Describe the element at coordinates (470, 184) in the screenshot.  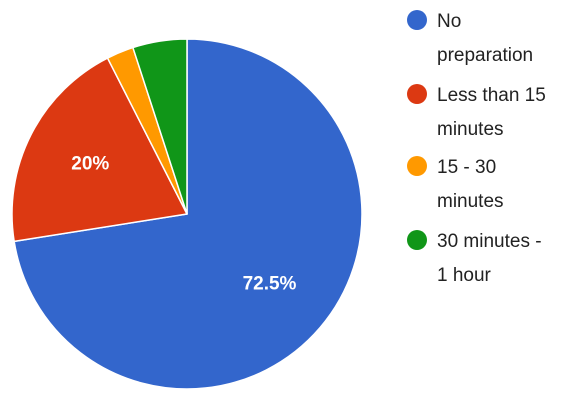
I see `legend-label-15-30-minutes: 15 - 30 minutes` at that location.